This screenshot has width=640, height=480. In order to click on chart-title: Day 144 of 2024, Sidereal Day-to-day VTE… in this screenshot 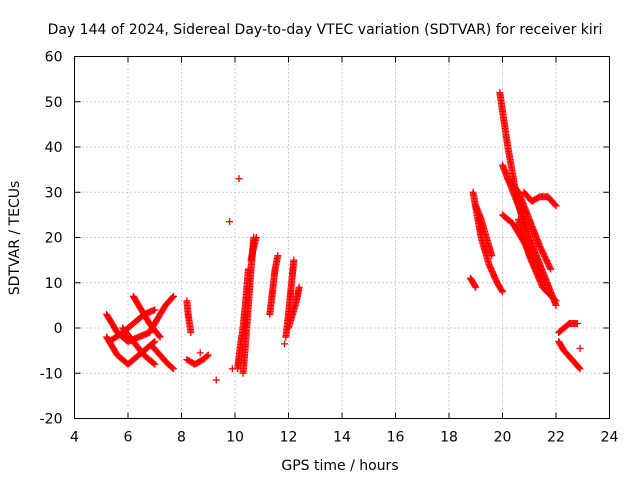, I will do `click(325, 30)`.